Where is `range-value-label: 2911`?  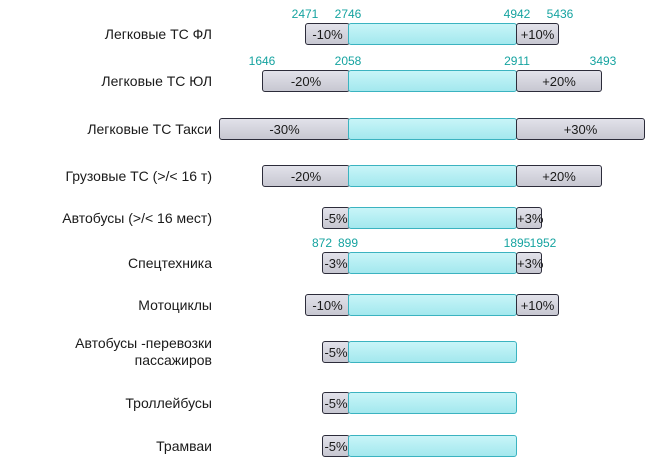 range-value-label: 2911 is located at coordinates (517, 61).